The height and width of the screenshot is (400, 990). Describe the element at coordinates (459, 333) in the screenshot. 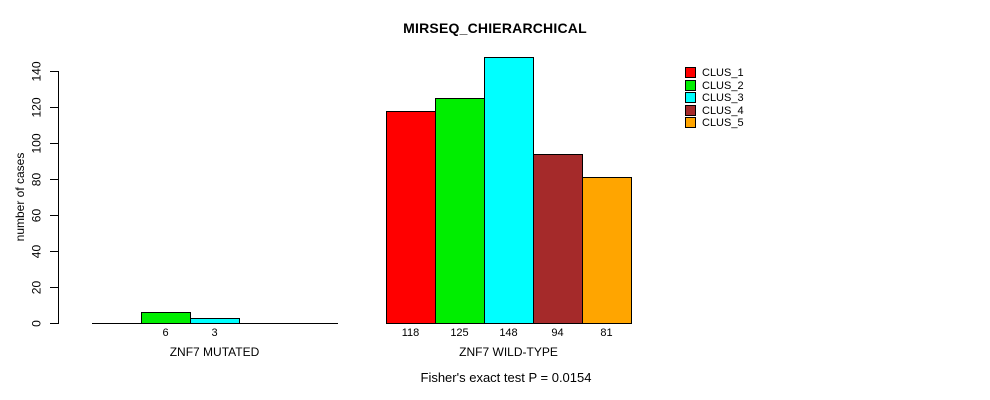

I see `bar-value-label: 125` at that location.